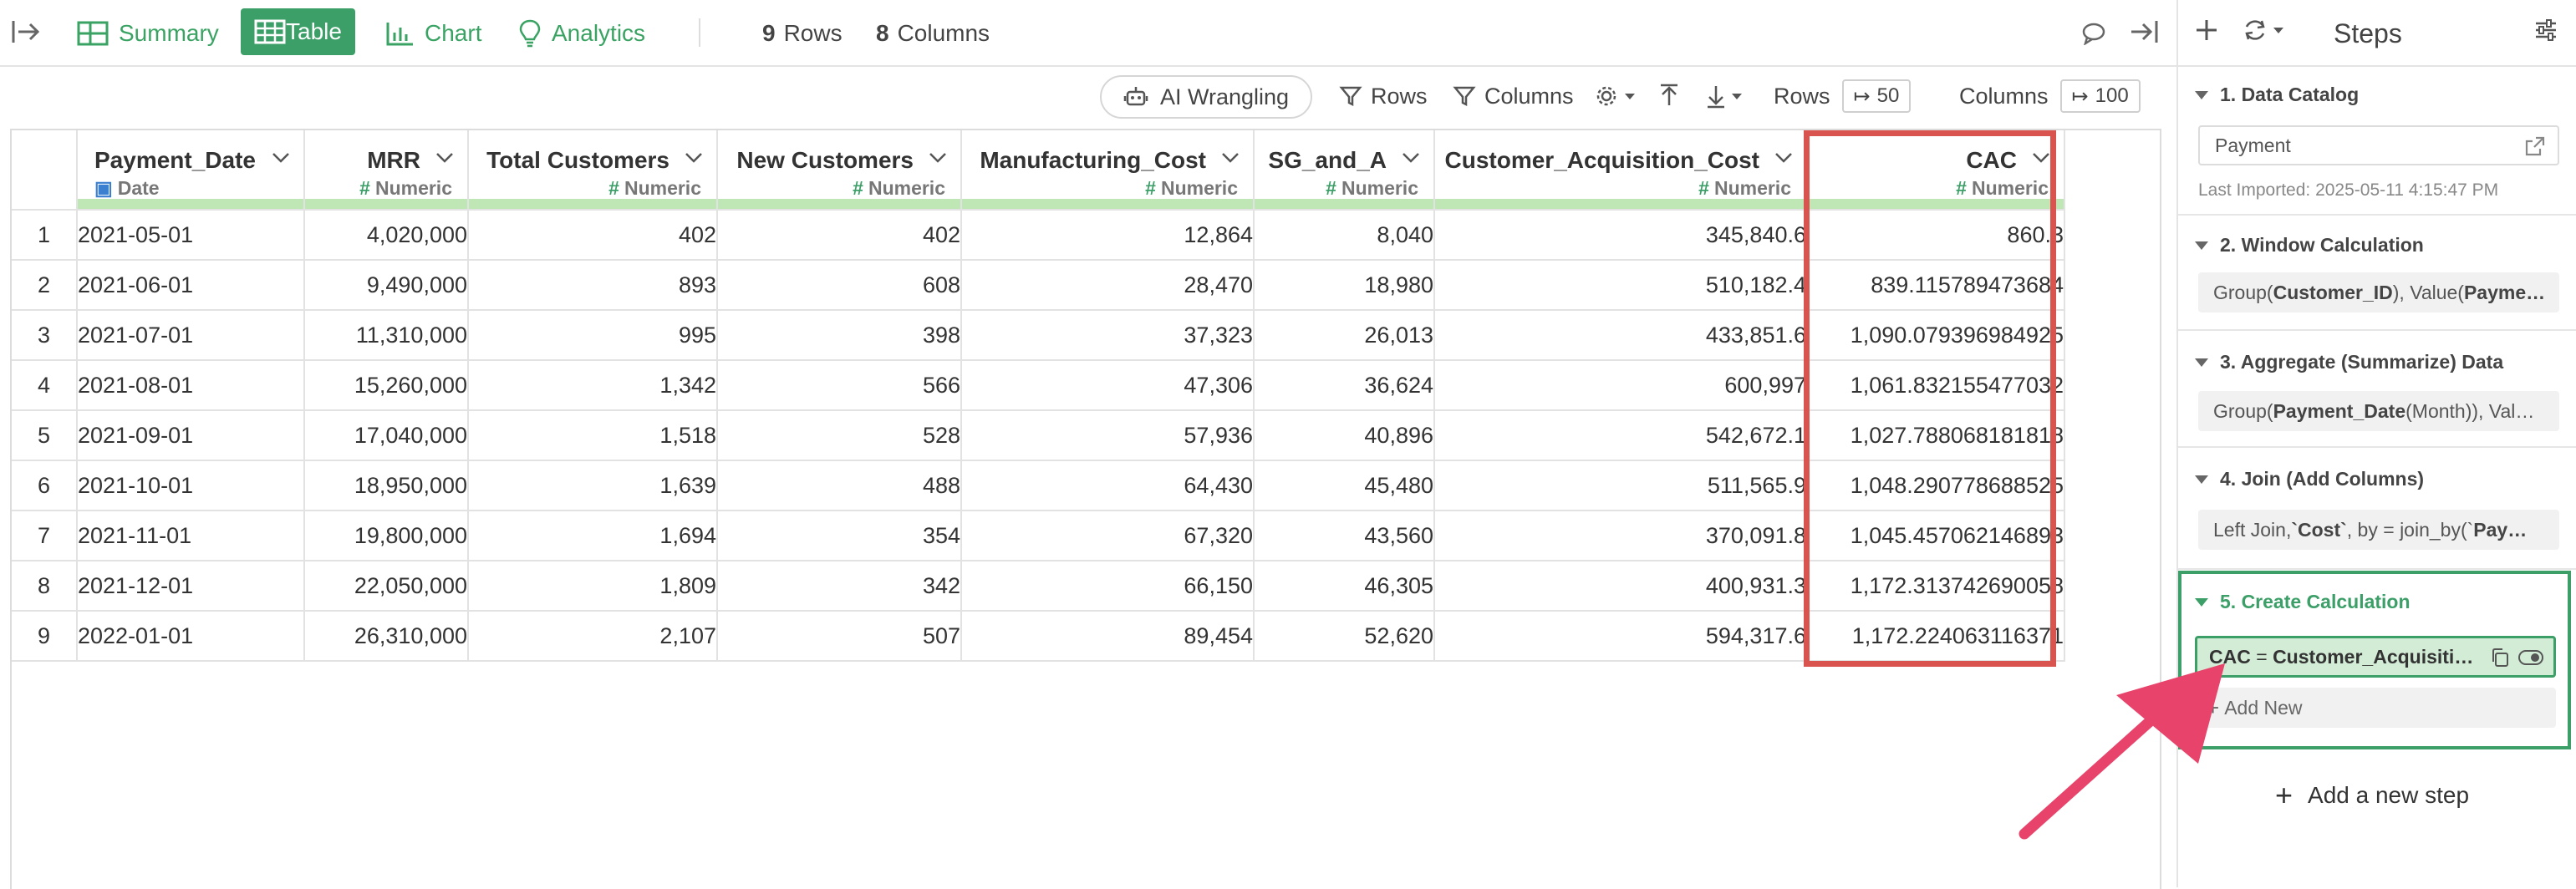 This screenshot has width=2576, height=889. What do you see at coordinates (593, 336) in the screenshot?
I see `table-cell: 995` at bounding box center [593, 336].